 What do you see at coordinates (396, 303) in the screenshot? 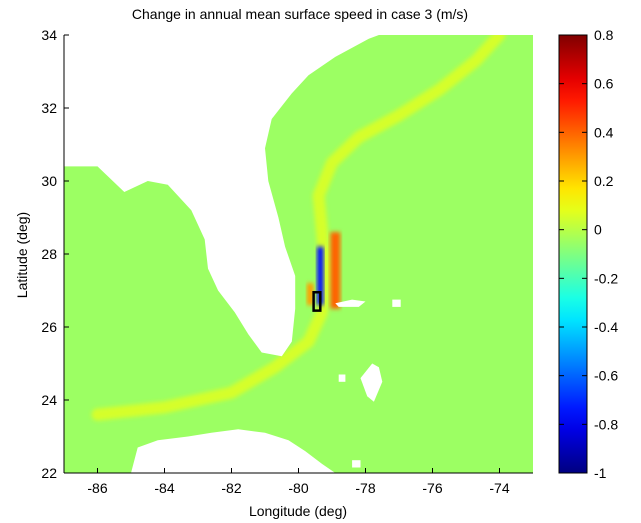
I see `land-bahamas-abaco` at bounding box center [396, 303].